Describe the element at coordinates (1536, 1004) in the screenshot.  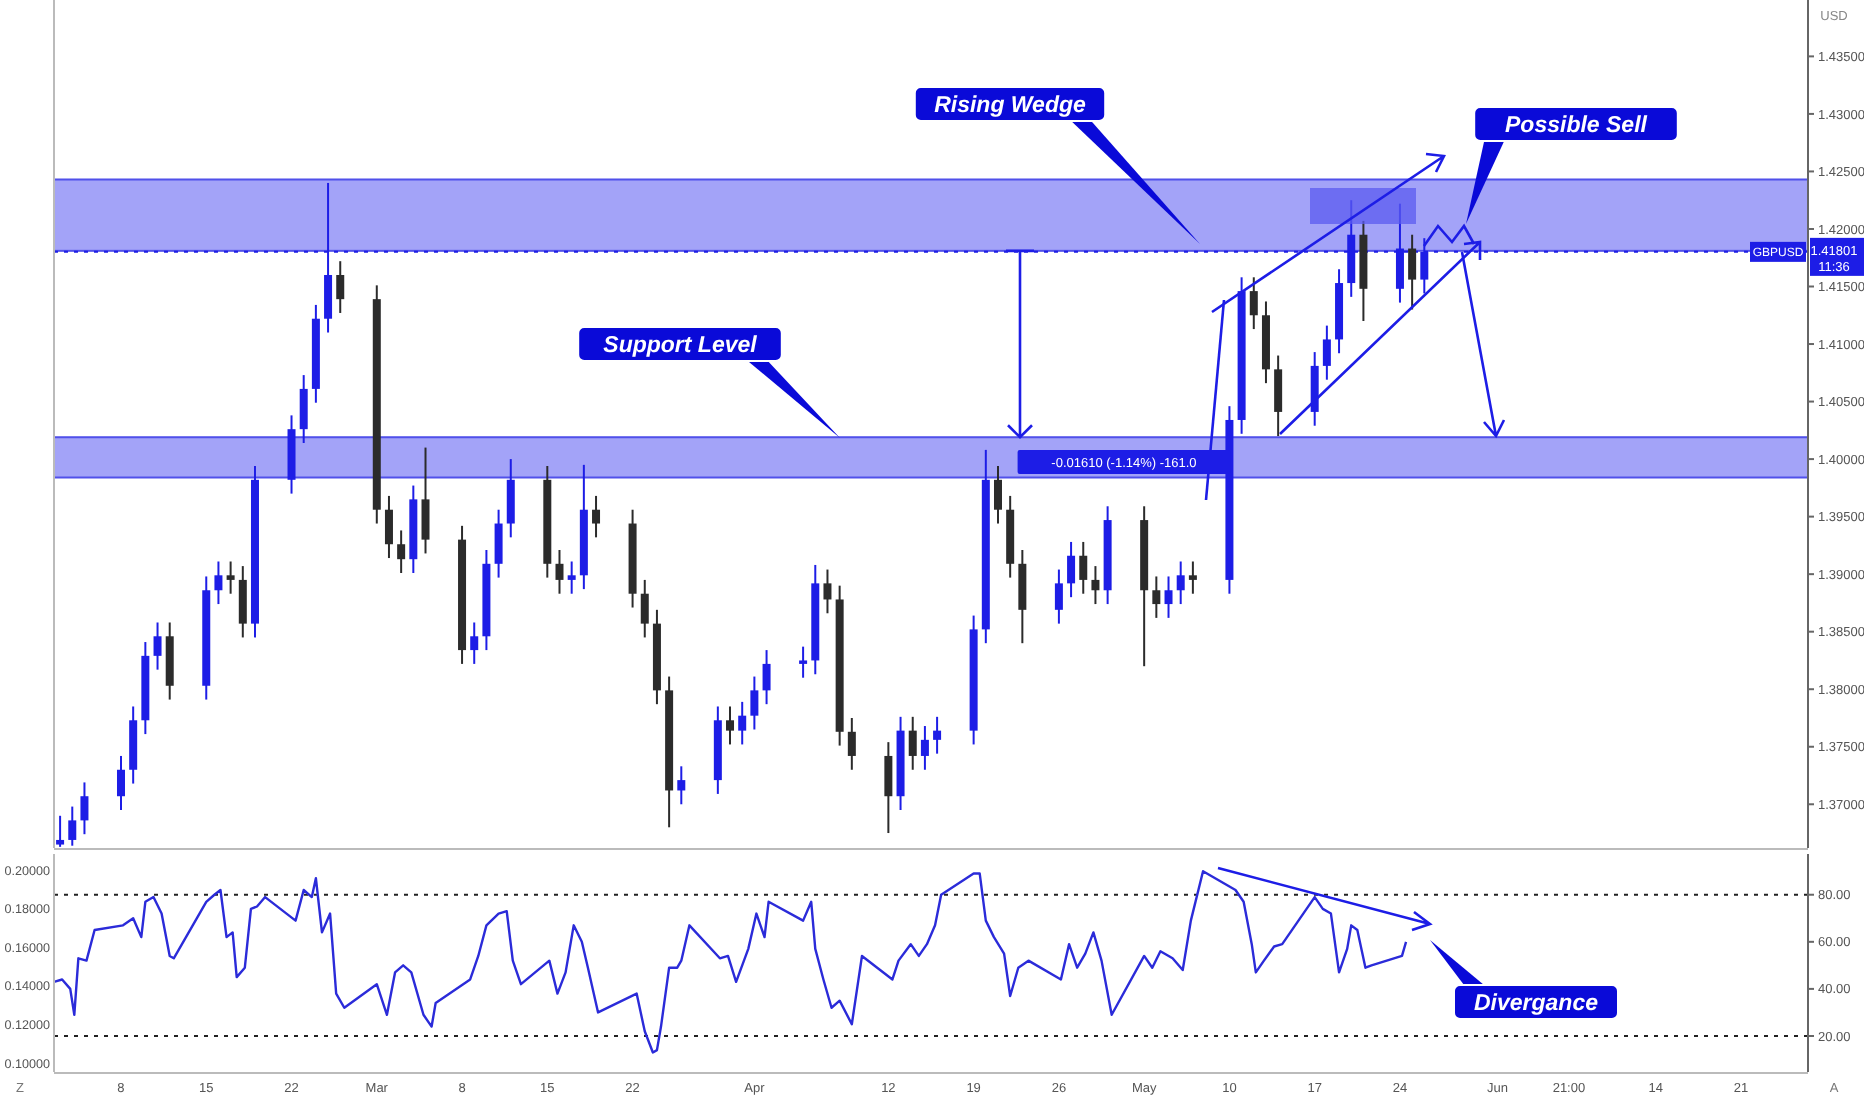
I see `annotation: Divergance` at that location.